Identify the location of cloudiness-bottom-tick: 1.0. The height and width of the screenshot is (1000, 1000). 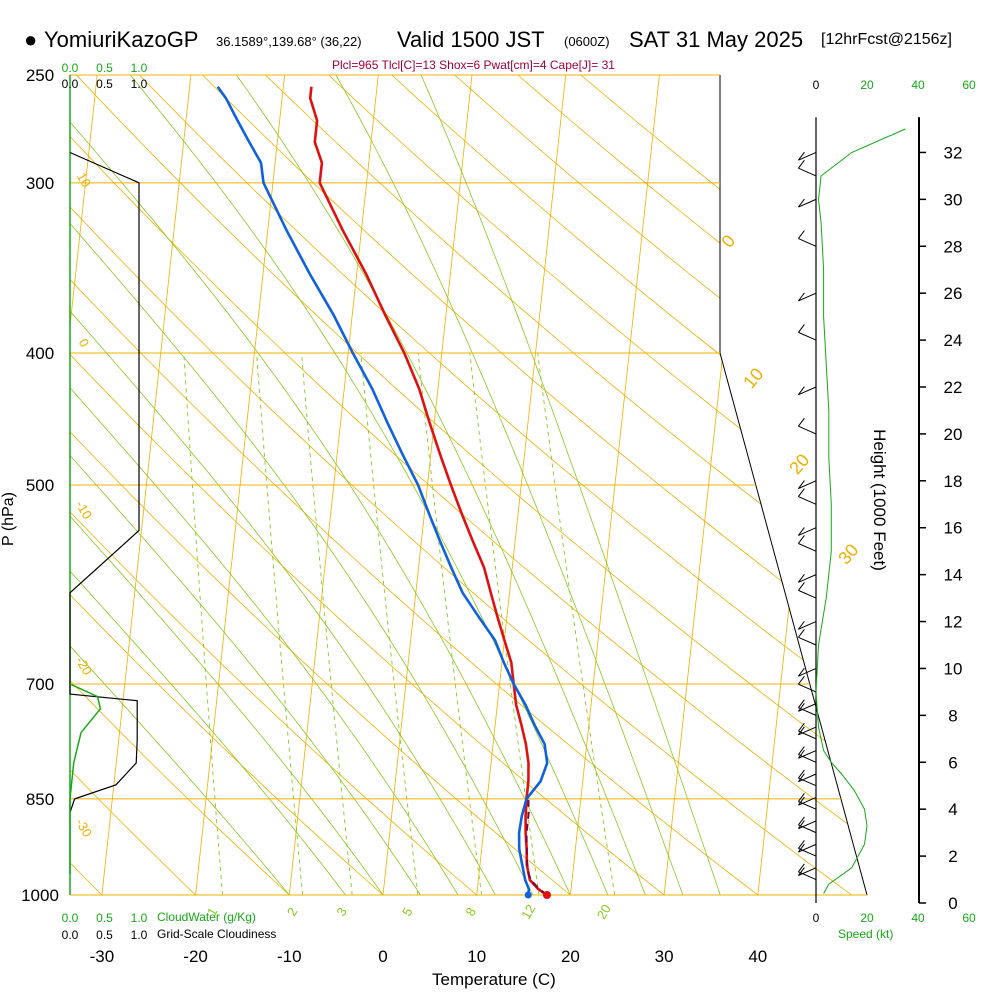
(139, 935).